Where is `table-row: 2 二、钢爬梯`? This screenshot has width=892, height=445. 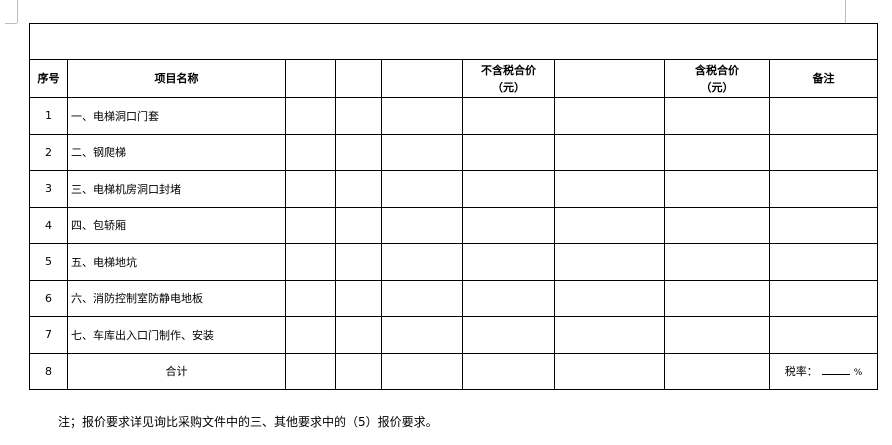 table-row: 2 二、钢爬梯 is located at coordinates (454, 152).